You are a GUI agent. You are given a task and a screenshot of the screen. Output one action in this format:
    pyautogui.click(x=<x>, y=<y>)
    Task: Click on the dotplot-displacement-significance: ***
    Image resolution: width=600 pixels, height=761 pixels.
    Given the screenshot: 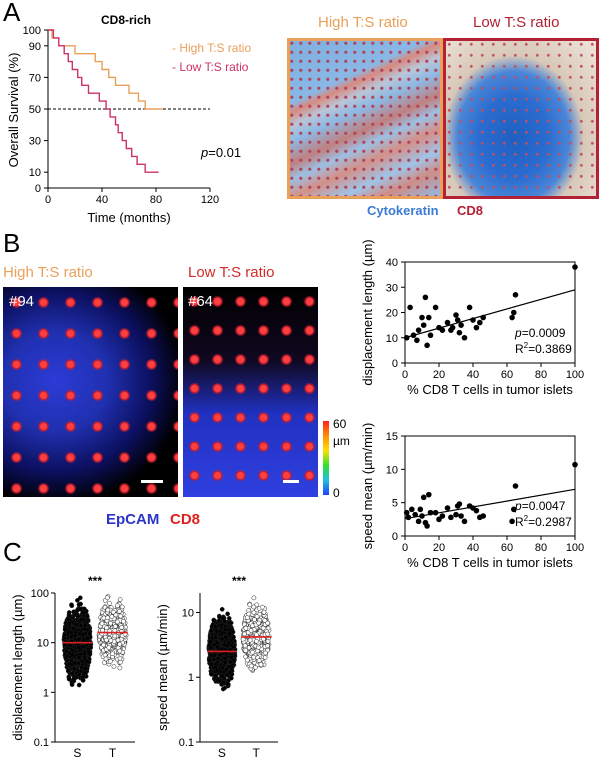 What is the action you would take?
    pyautogui.click(x=95, y=581)
    